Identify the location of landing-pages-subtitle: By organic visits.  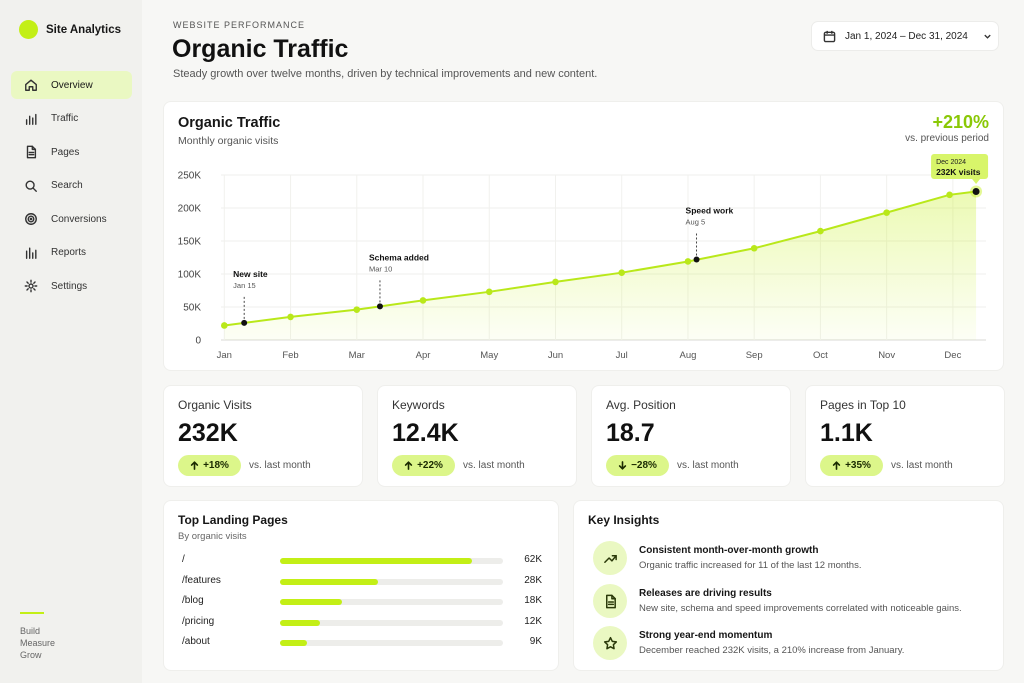
(212, 536).